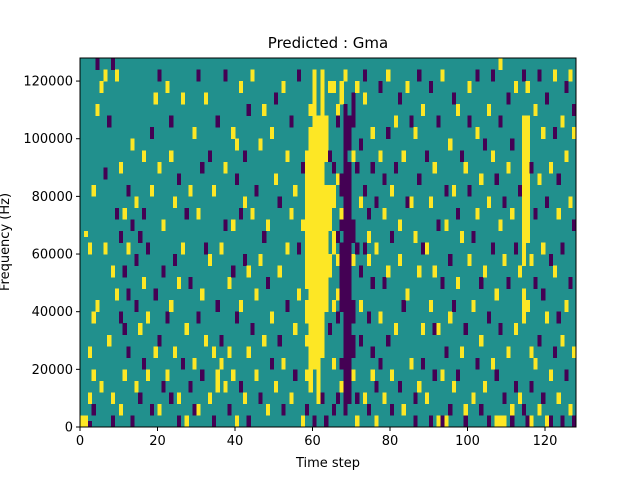 This screenshot has height=480, width=640. What do you see at coordinates (545, 441) in the screenshot?
I see `x-tick-label: 120` at bounding box center [545, 441].